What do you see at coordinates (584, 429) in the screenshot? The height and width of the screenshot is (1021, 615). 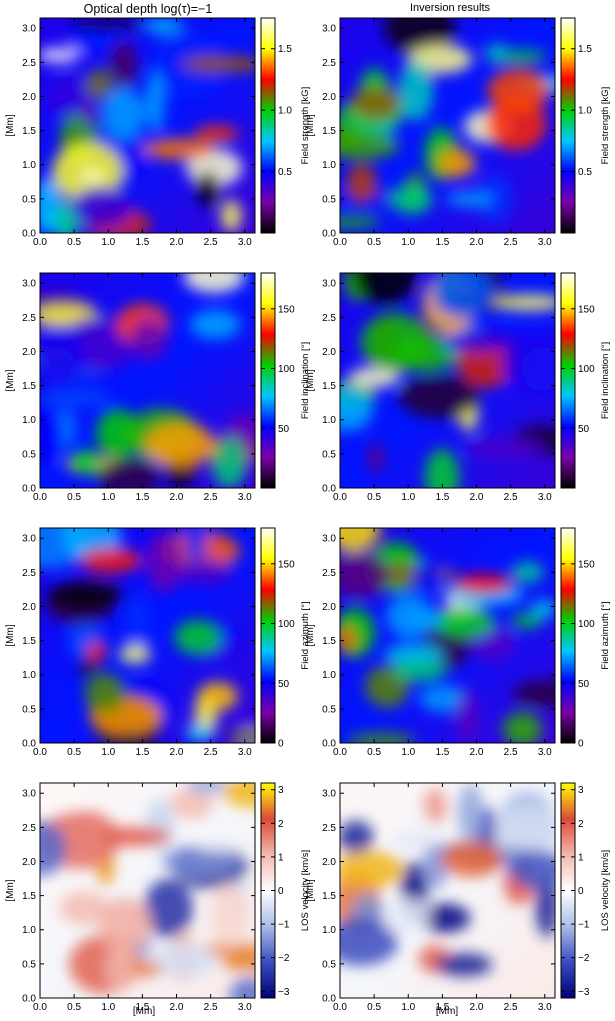 I see `colorbar-tick-label: 50` at bounding box center [584, 429].